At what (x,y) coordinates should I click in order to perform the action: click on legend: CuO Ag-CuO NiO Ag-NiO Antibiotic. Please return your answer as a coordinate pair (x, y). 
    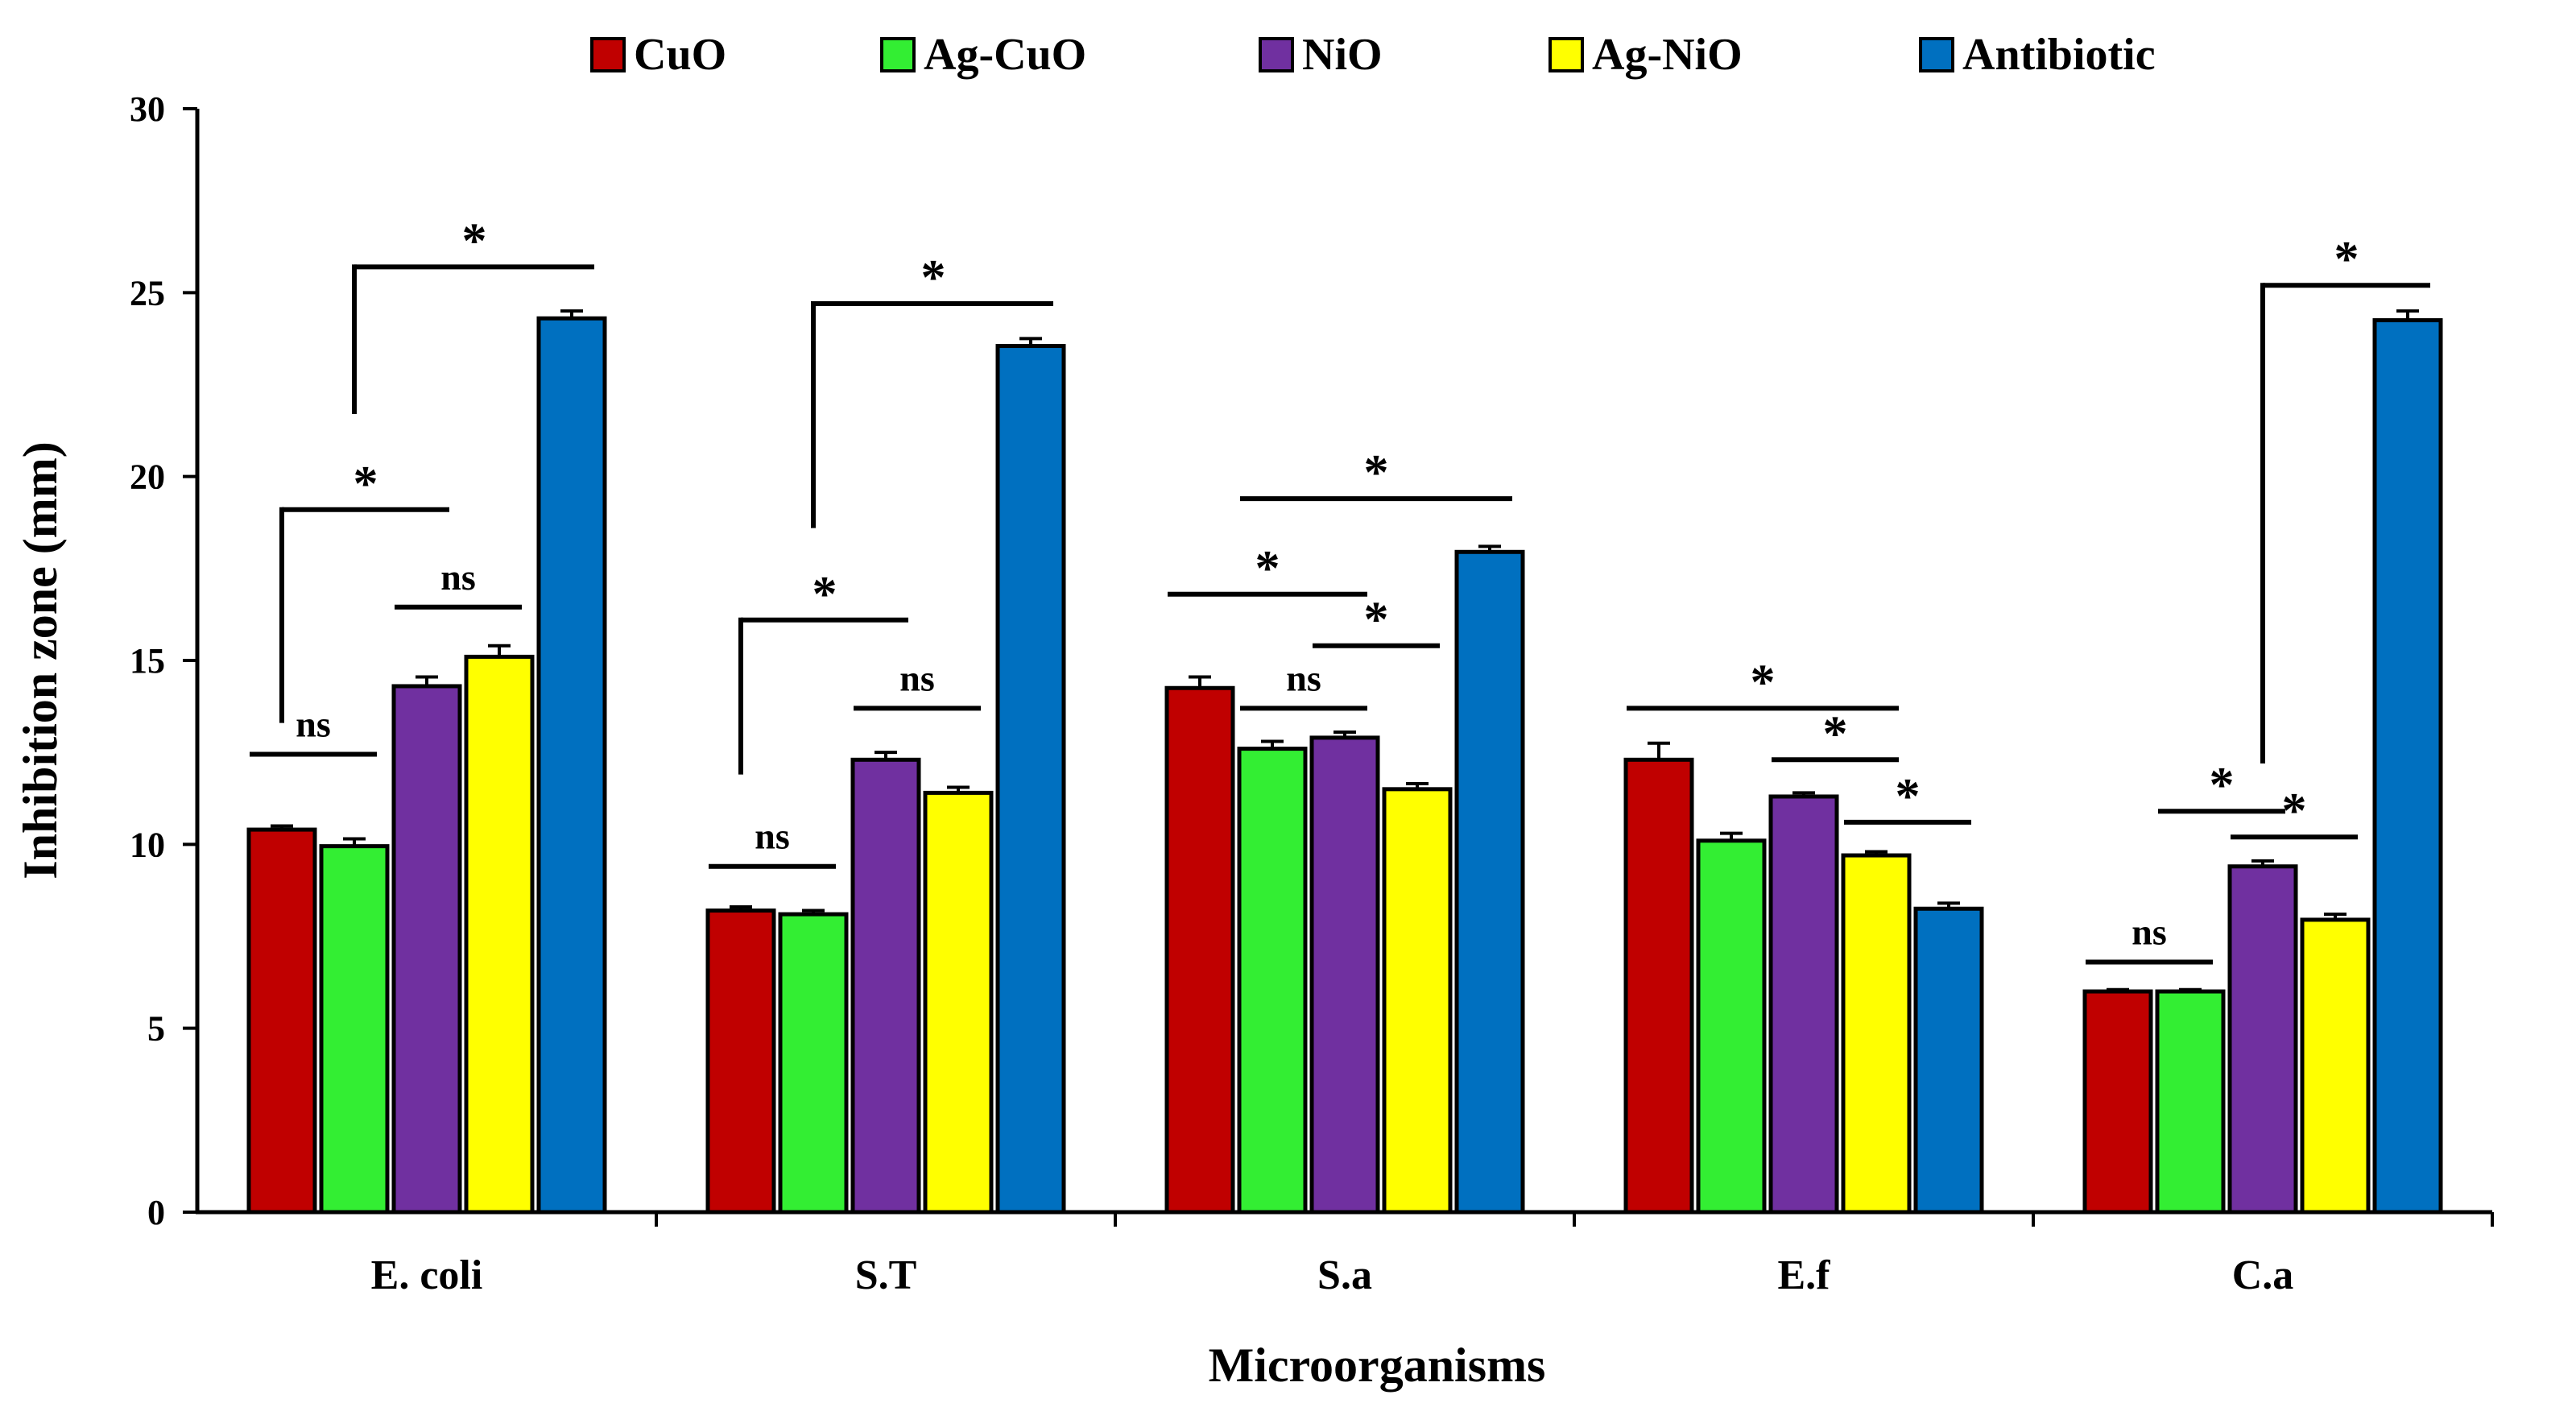
    Looking at the image, I should click on (1373, 55).